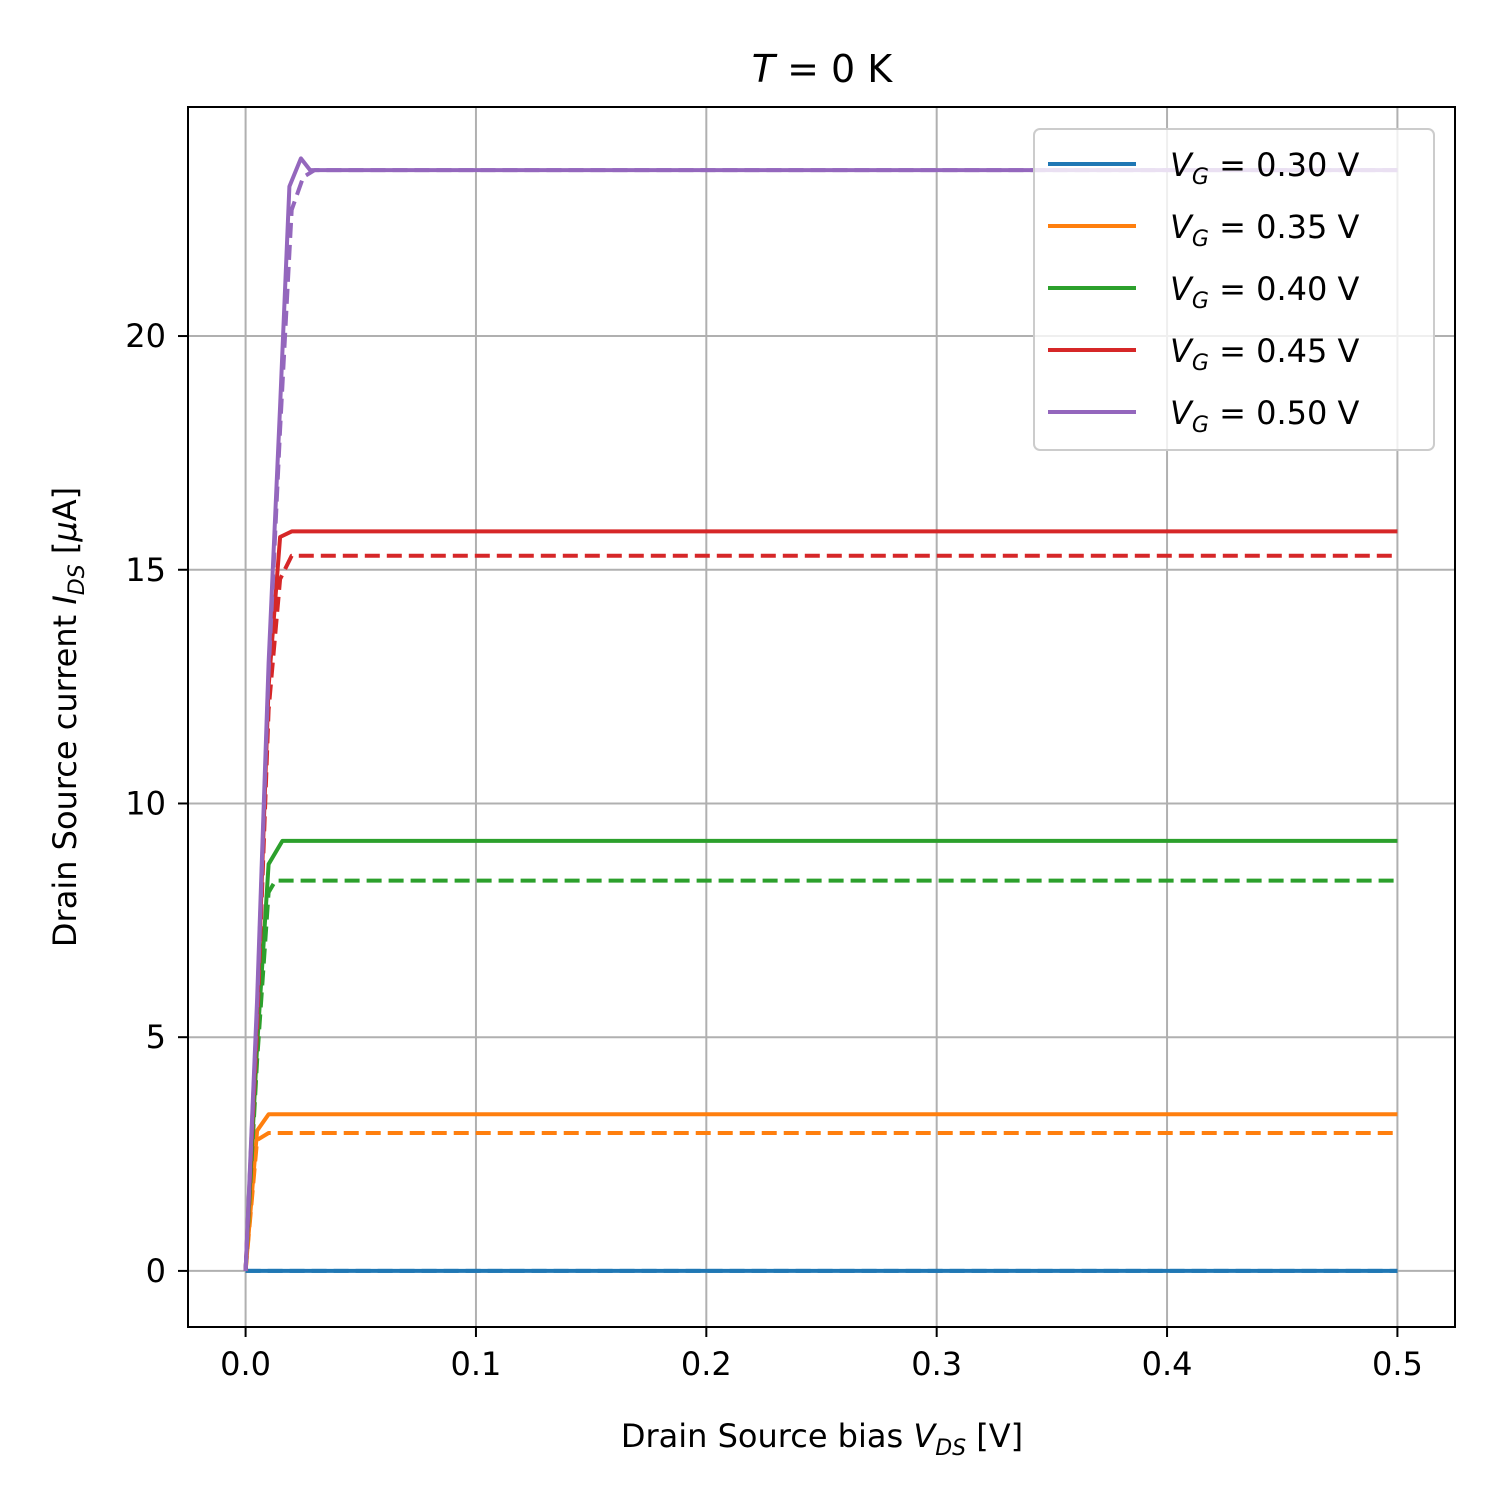  I want to click on legend-label: VG = 0.35 V, so click(1265, 230).